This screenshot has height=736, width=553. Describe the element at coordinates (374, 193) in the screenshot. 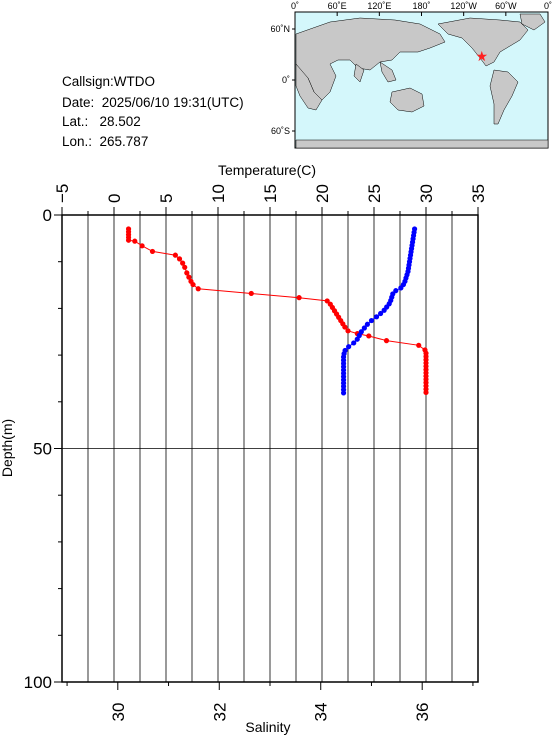

I see `temperature-tick-label: 25` at that location.